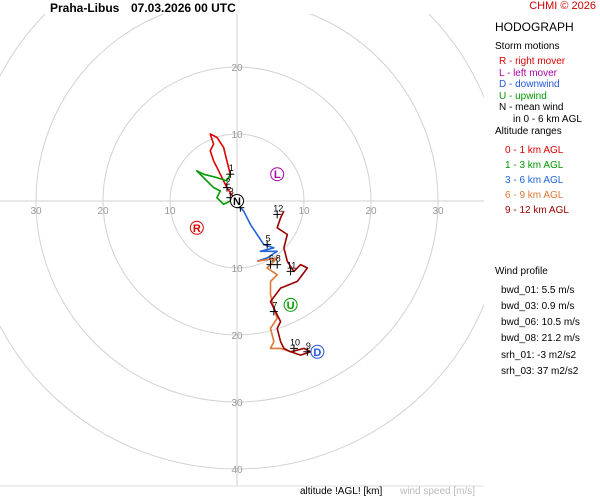  I want to click on wind-profile-item-0: bwd_01: 5.5 m/s, so click(538, 290).